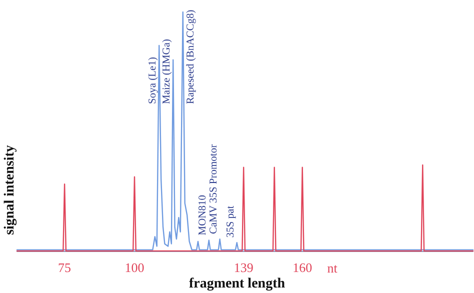 The image size is (474, 293). Describe the element at coordinates (65, 267) in the screenshot. I see `x-tick-label: 75` at that location.